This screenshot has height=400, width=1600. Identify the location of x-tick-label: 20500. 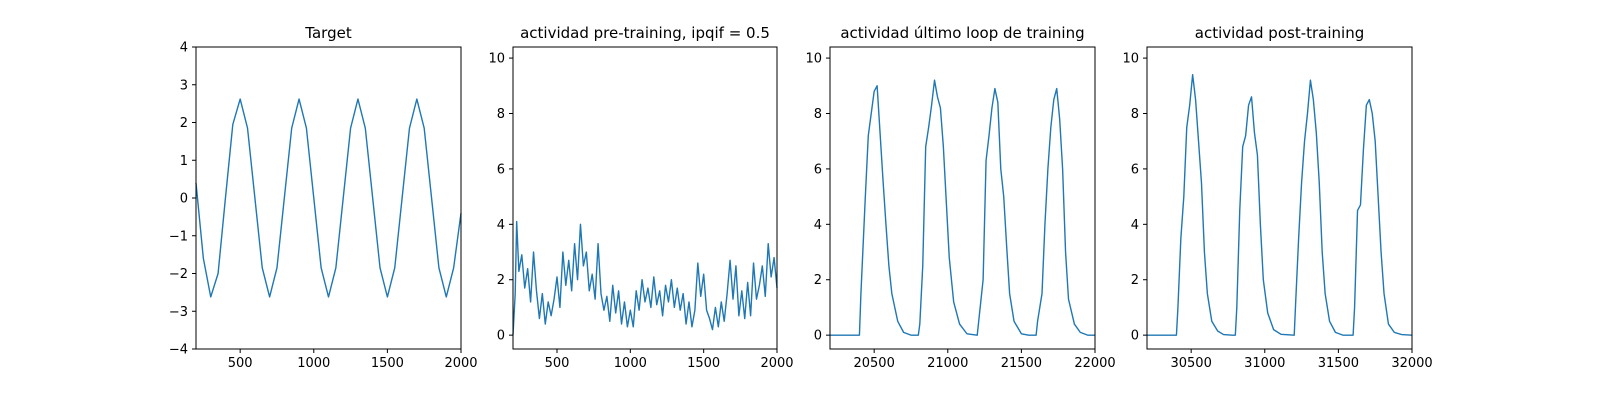
(873, 363).